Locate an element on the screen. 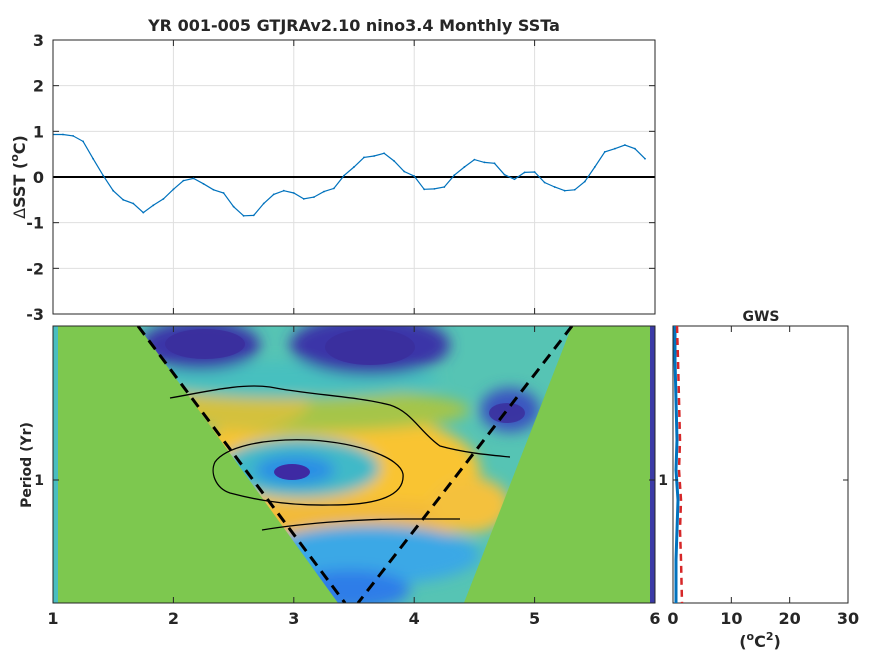 This screenshot has width=875, height=656. gws-y-tick-label: 1 is located at coordinates (663, 481).